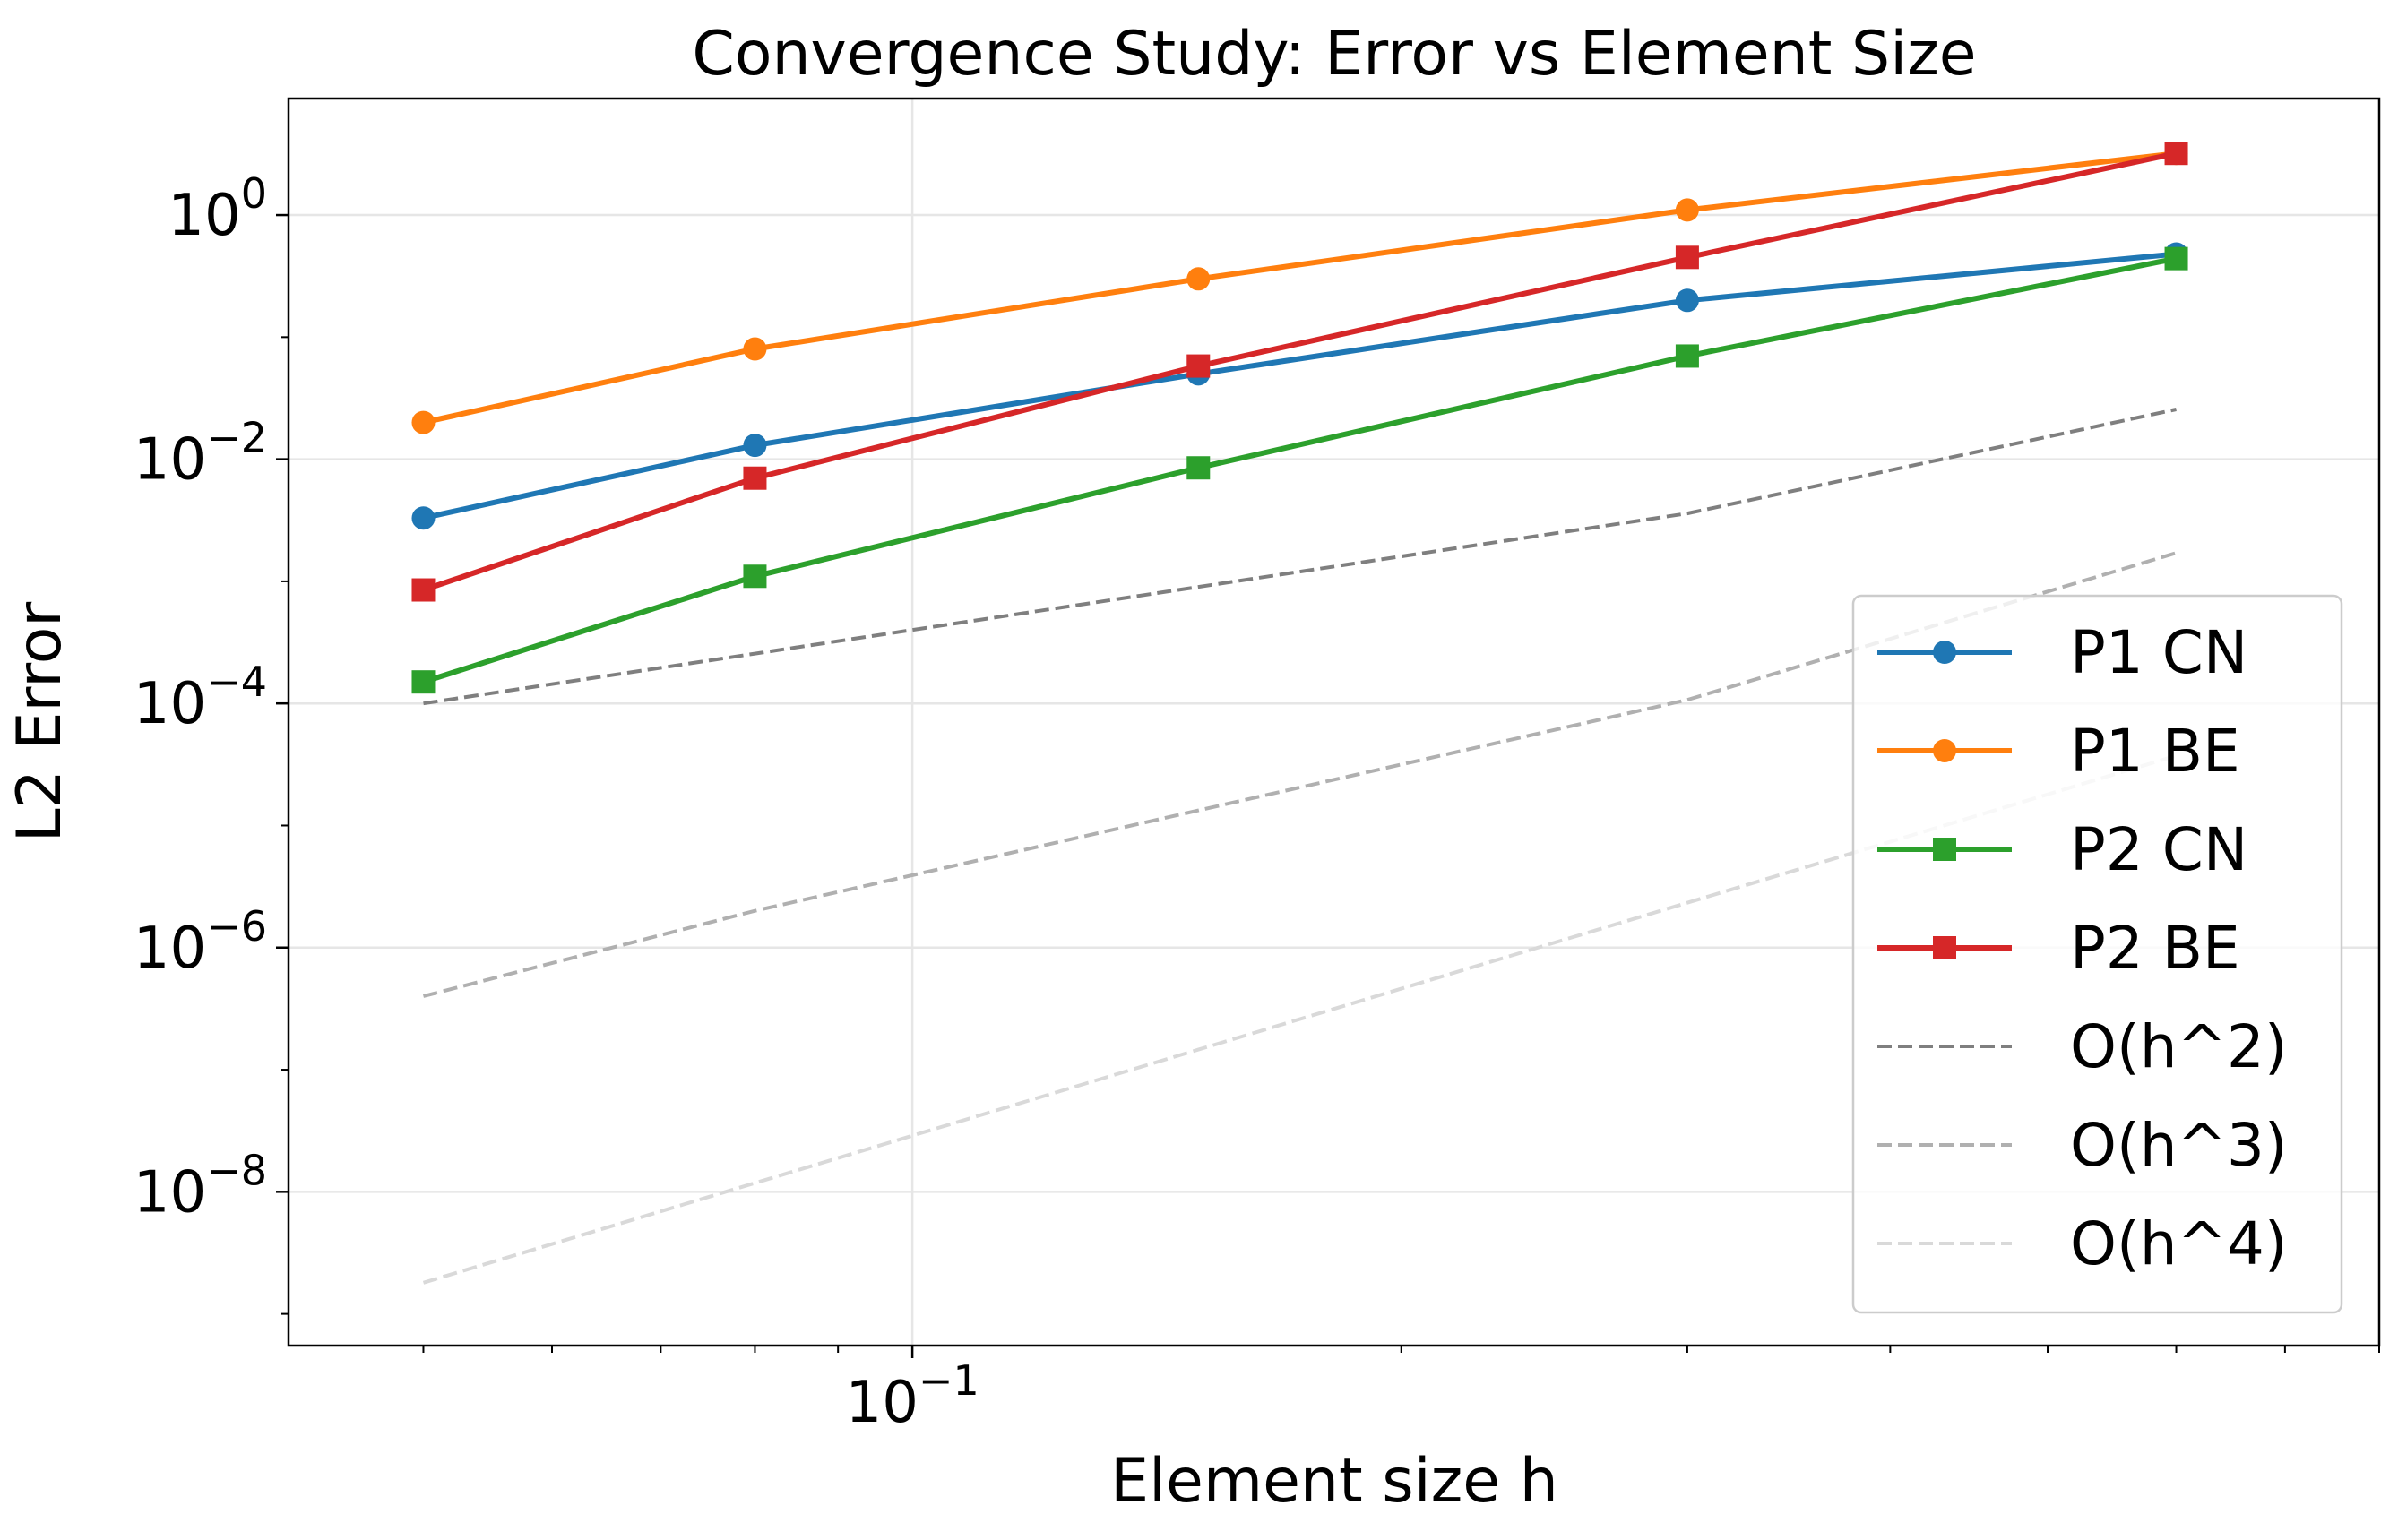 The width and height of the screenshot is (2398, 1540). What do you see at coordinates (2158, 652) in the screenshot?
I see `legend-label: P1 CN` at bounding box center [2158, 652].